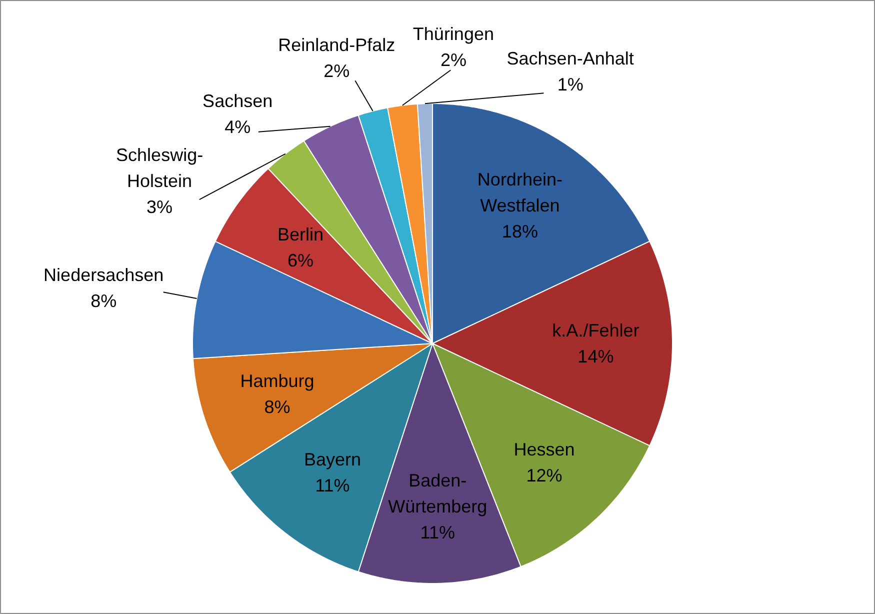  Describe the element at coordinates (277, 380) in the screenshot. I see `slice-label: Hamburg` at that location.